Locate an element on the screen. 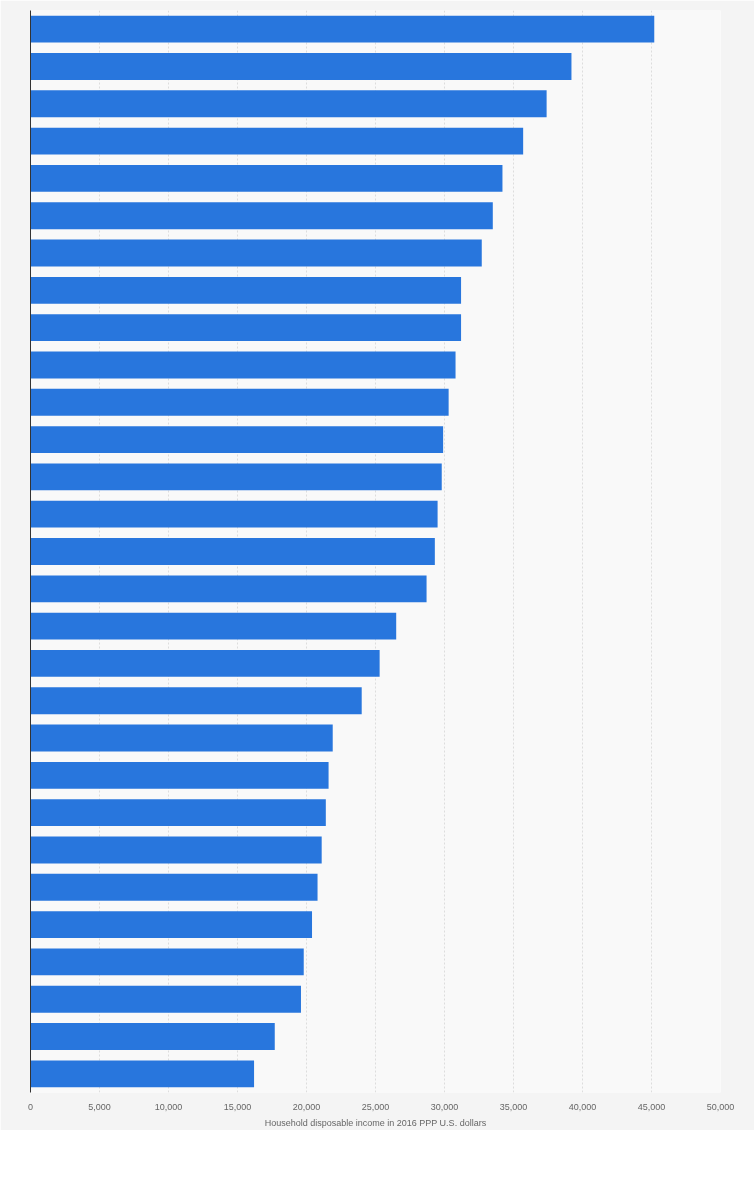 The height and width of the screenshot is (1199, 754). x-tick-label: 45,000 is located at coordinates (651, 1106).